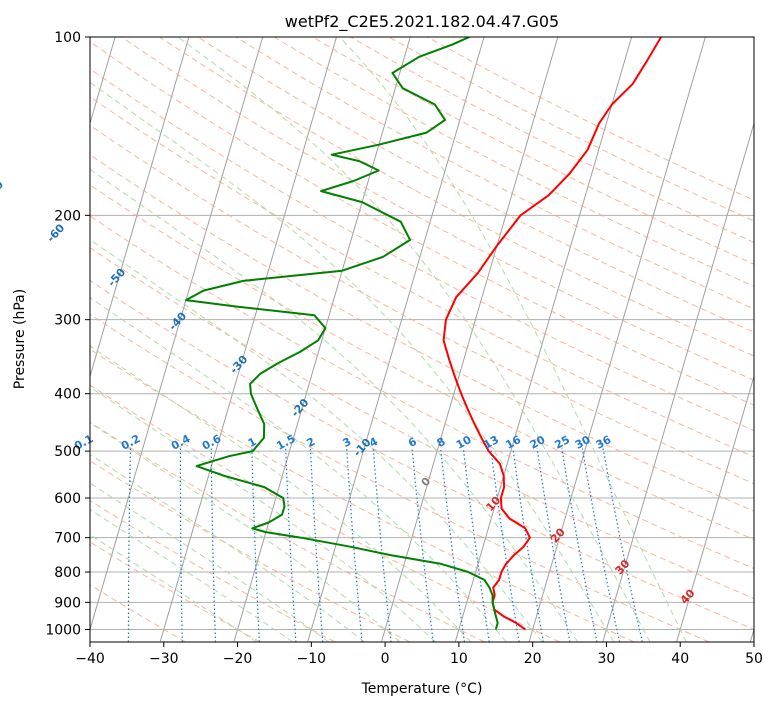  Describe the element at coordinates (67, 216) in the screenshot. I see `y-tick-label: 200` at that location.